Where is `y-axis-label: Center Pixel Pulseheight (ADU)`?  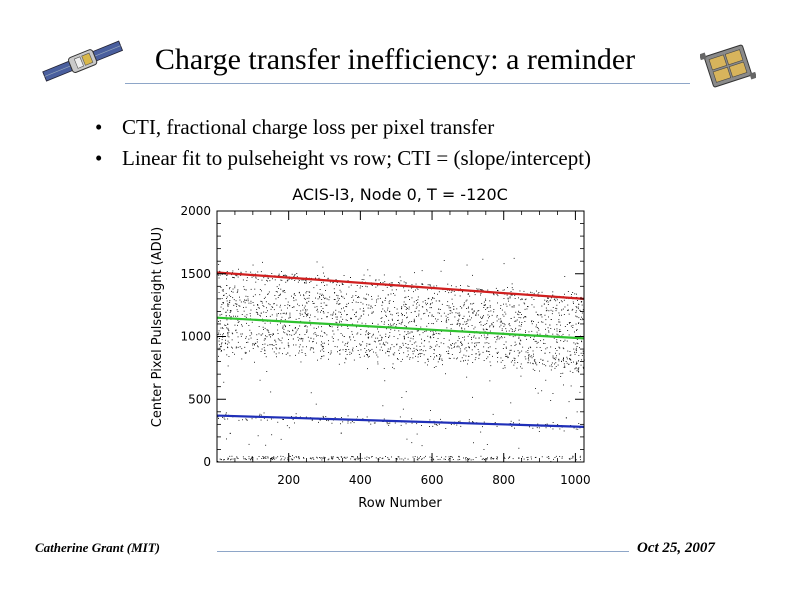
y-axis-label: Center Pixel Pulseheight (ADU) is located at coordinates (157, 327).